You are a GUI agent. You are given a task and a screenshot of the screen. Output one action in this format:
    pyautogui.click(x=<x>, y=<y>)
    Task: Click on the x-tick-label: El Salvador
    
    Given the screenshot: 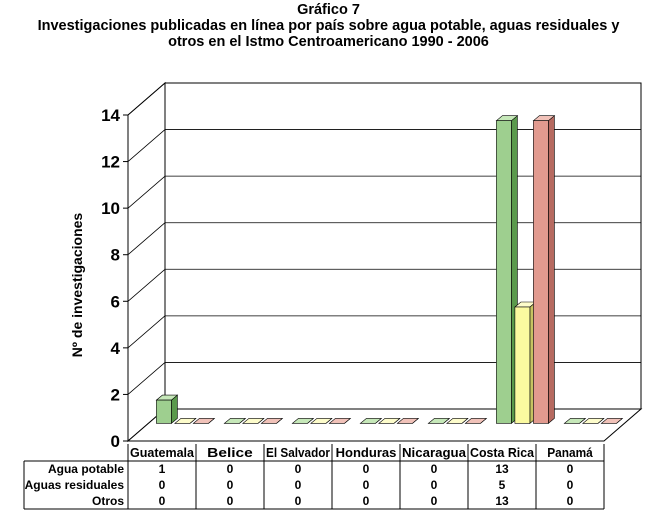 What is the action you would take?
    pyautogui.click(x=298, y=453)
    